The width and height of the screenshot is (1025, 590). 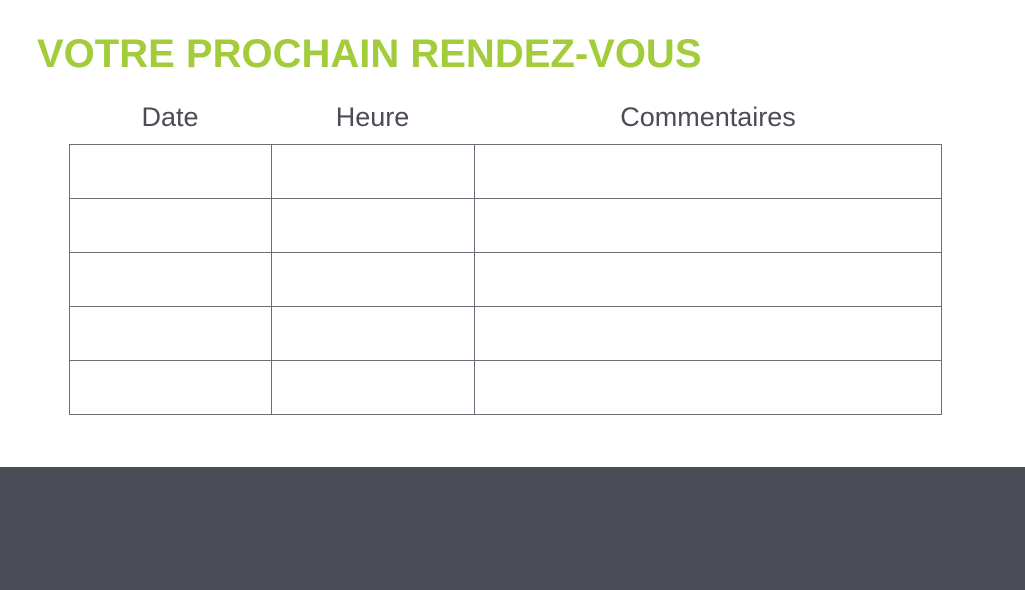 What do you see at coordinates (372, 117) in the screenshot?
I see `column-header-heure: Heure` at bounding box center [372, 117].